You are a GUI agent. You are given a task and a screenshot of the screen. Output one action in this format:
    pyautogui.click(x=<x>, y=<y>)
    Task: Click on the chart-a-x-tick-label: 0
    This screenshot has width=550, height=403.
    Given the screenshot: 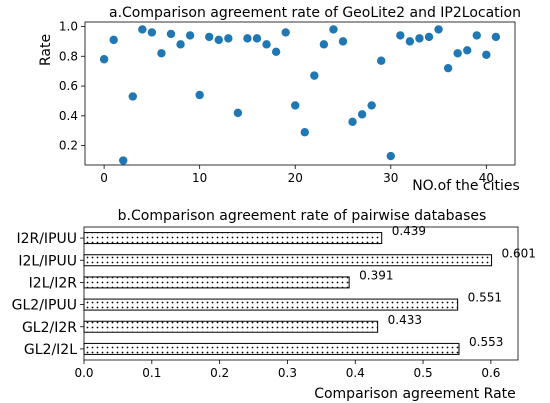 What is the action you would take?
    pyautogui.click(x=104, y=178)
    